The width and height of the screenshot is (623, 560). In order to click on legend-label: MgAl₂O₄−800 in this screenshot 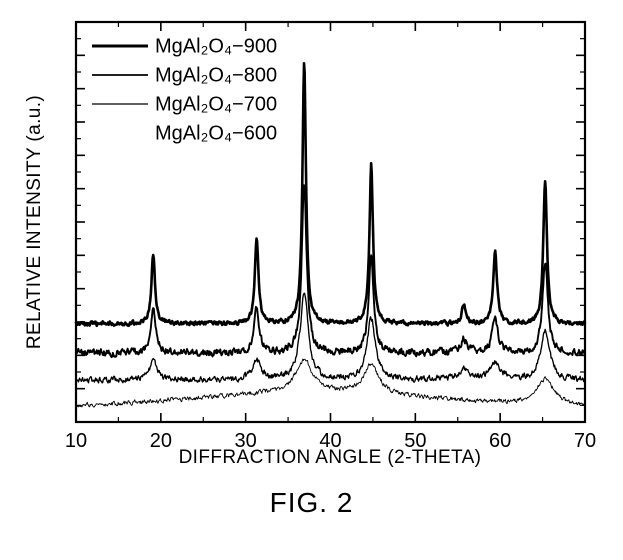, I will do `click(216, 75)`.